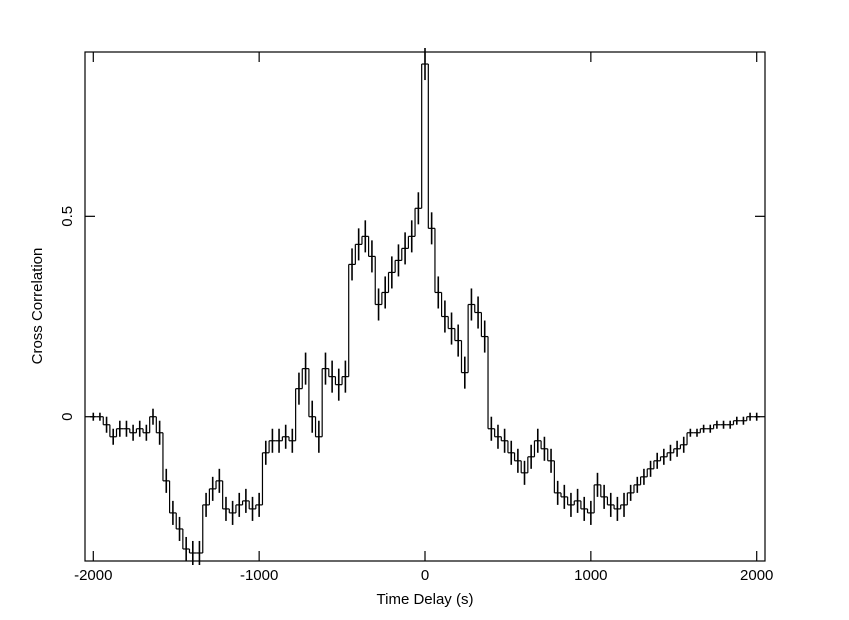 The width and height of the screenshot is (849, 620). Describe the element at coordinates (37, 306) in the screenshot. I see `y-axis-label: Cross Correlation` at that location.